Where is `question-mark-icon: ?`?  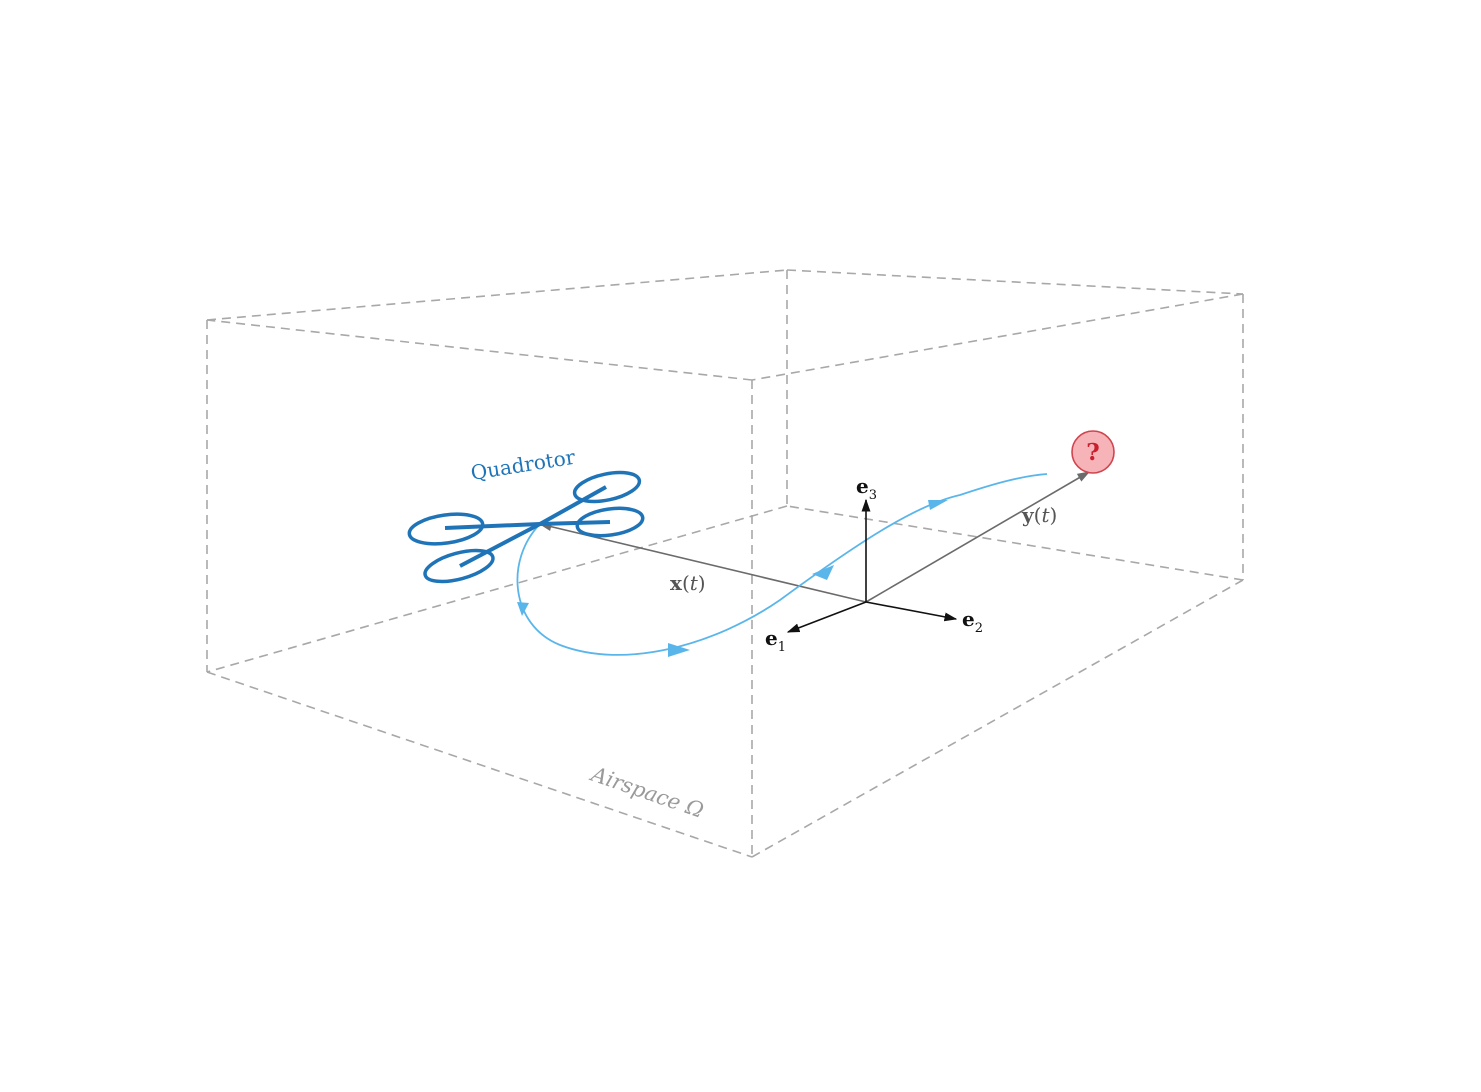
question-mark-icon: ? is located at coordinates (1093, 452).